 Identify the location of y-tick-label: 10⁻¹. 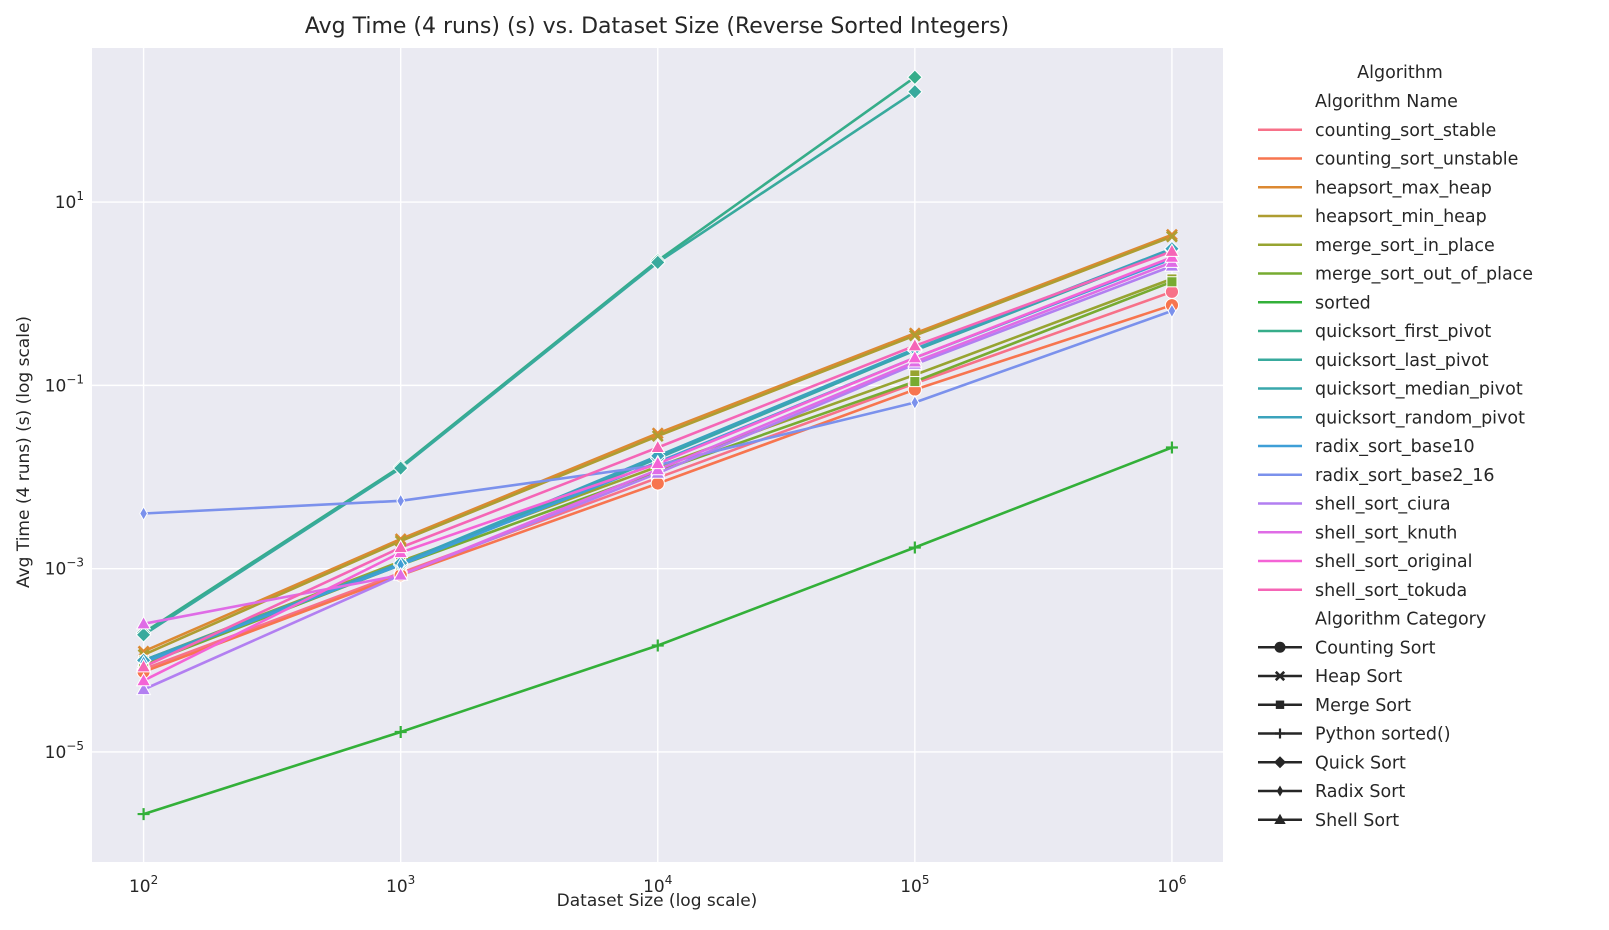
(64, 384).